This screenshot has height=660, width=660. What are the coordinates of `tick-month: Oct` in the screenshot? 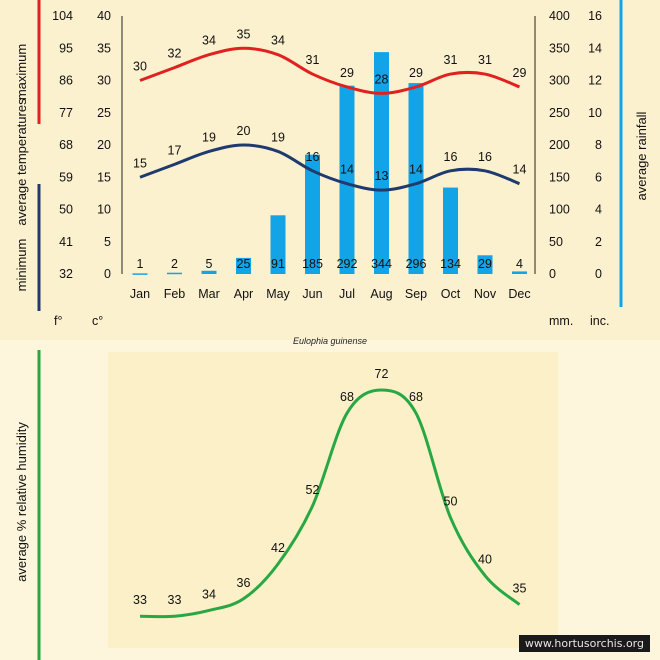 It's located at (451, 294).